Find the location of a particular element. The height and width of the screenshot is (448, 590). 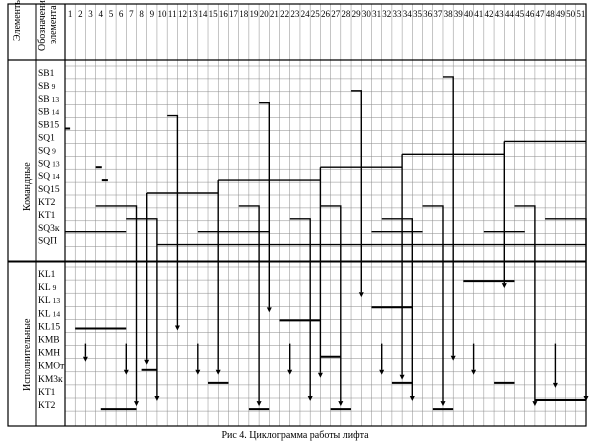

column-number: 5 is located at coordinates (111, 14).